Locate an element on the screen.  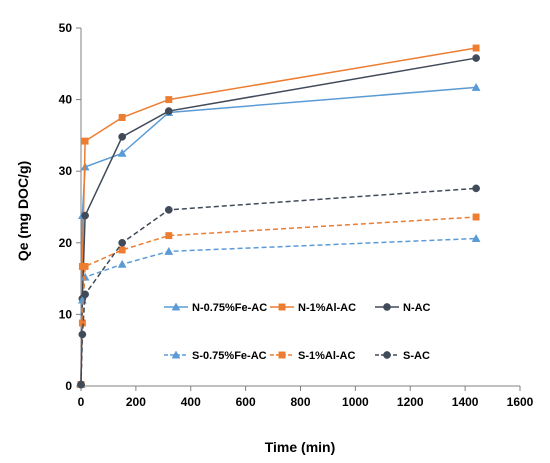
legend-item: S-1%Al-AC is located at coordinates (313, 356).